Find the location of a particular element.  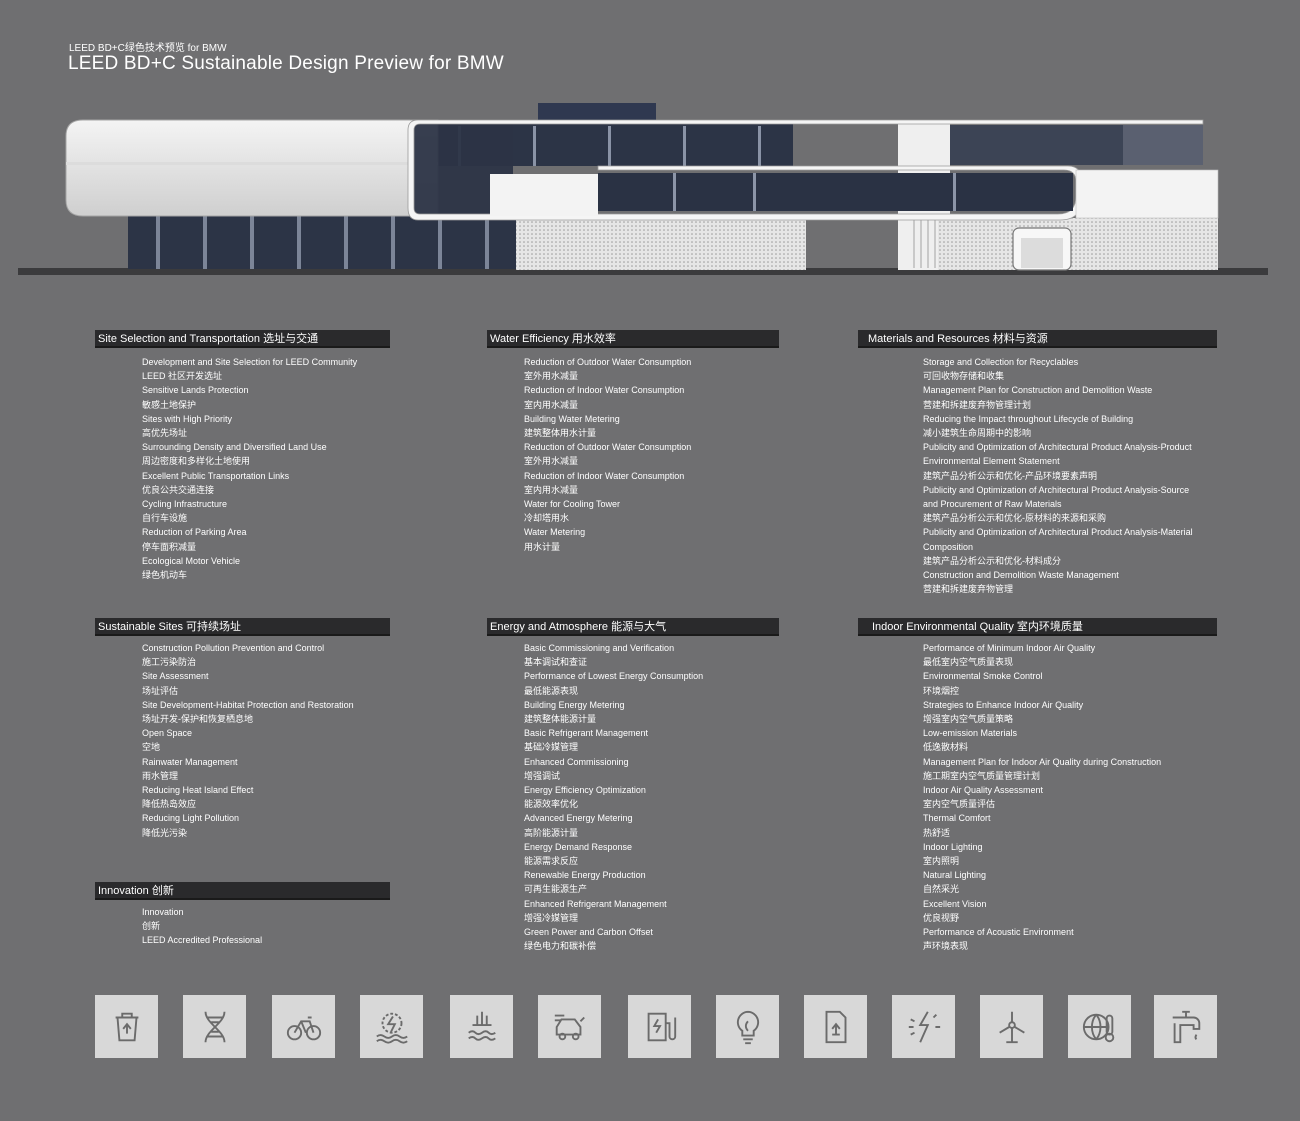

bicycle-icon is located at coordinates (303, 1026).